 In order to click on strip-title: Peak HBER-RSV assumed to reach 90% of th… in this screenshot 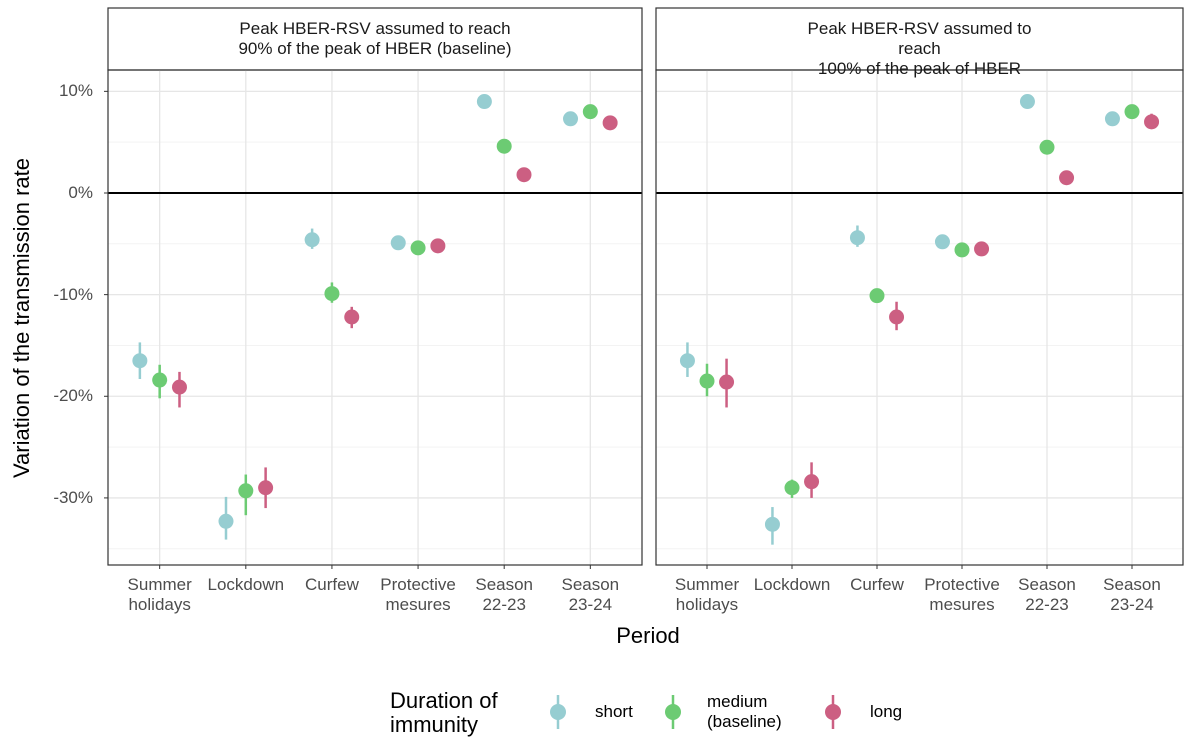, I will do `click(375, 38)`.